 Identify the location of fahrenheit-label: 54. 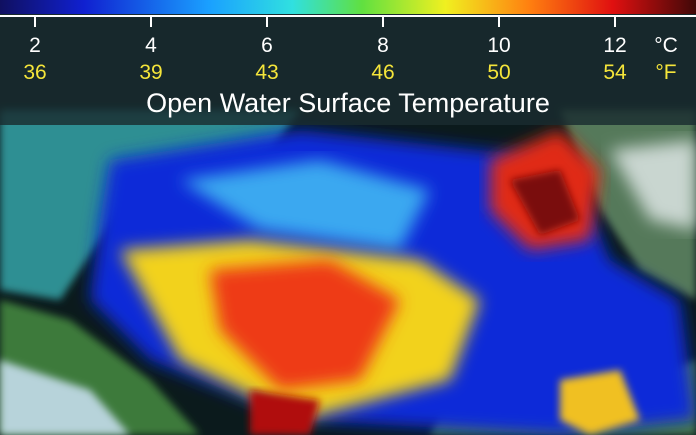
(615, 72).